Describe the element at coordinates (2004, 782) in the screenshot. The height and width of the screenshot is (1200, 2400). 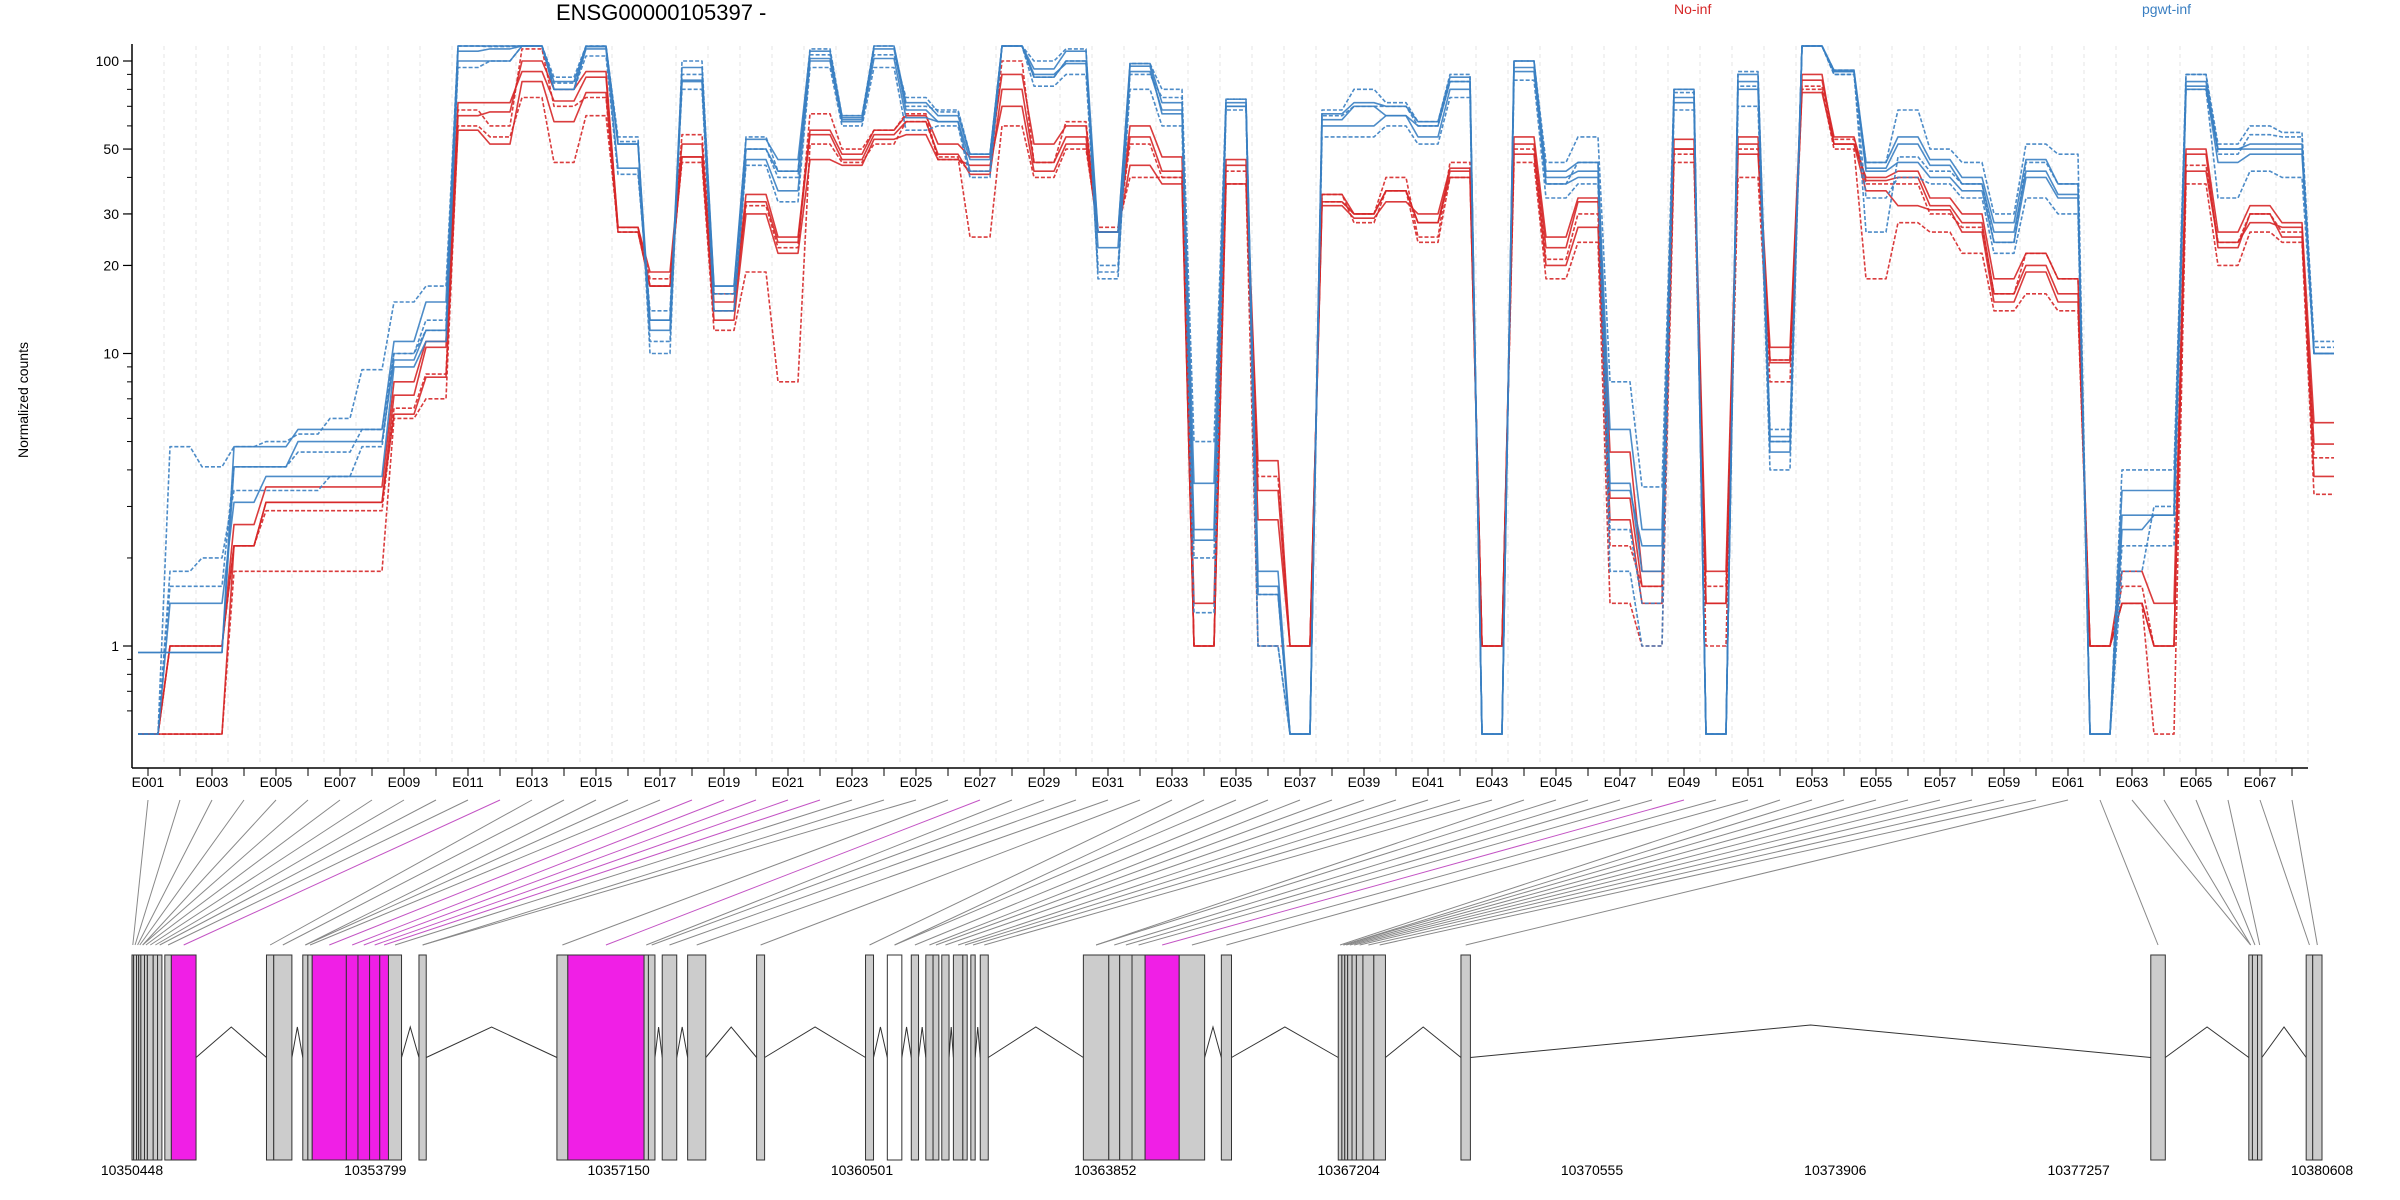
I see `x-tick-label: E059` at that location.